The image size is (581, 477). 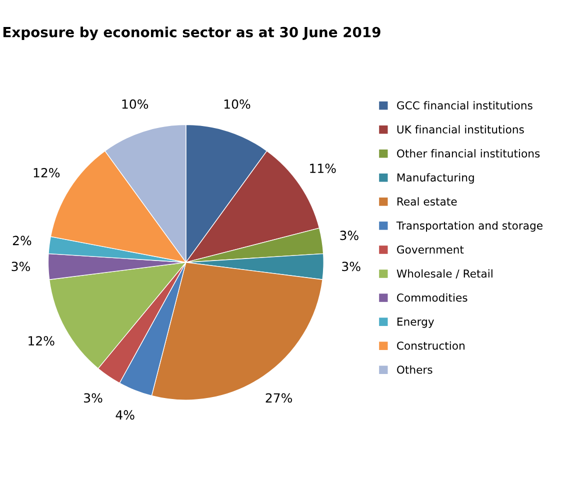 I want to click on legend-label: Commodities, so click(x=432, y=297).